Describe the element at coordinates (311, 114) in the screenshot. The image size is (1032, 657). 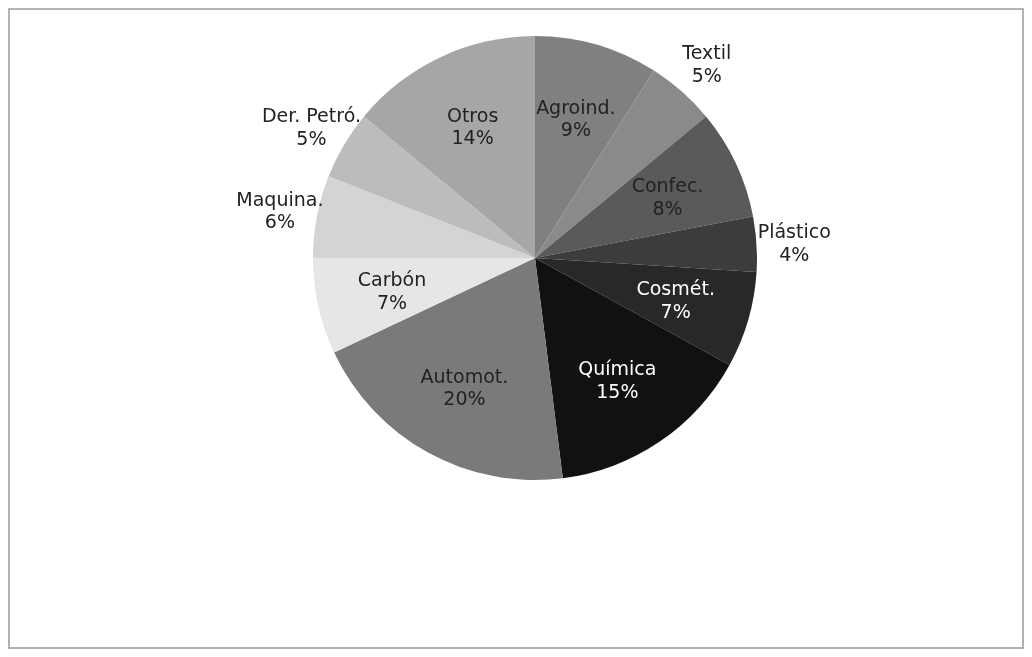
I see `slice-label: Der. Petró.` at that location.